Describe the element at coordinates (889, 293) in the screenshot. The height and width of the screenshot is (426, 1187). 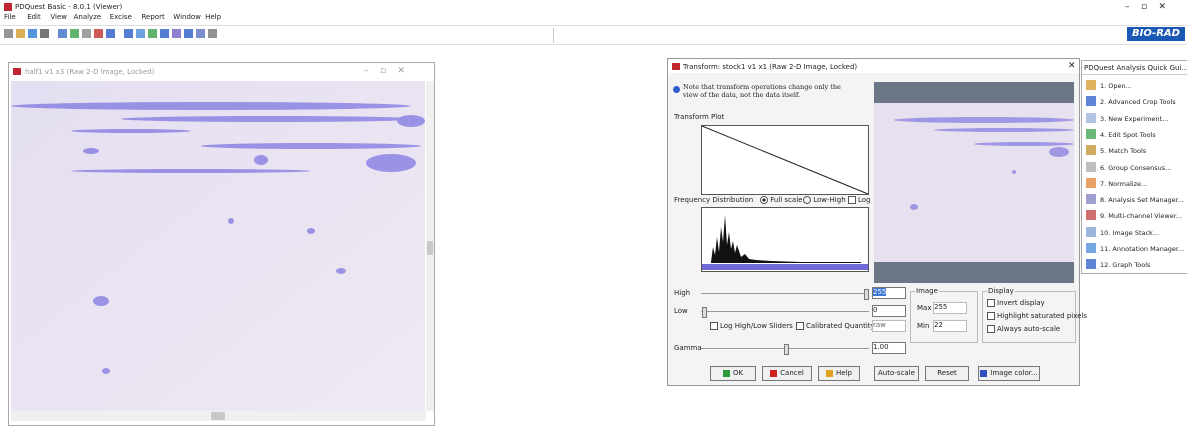
I see `high-input: 255` at that location.